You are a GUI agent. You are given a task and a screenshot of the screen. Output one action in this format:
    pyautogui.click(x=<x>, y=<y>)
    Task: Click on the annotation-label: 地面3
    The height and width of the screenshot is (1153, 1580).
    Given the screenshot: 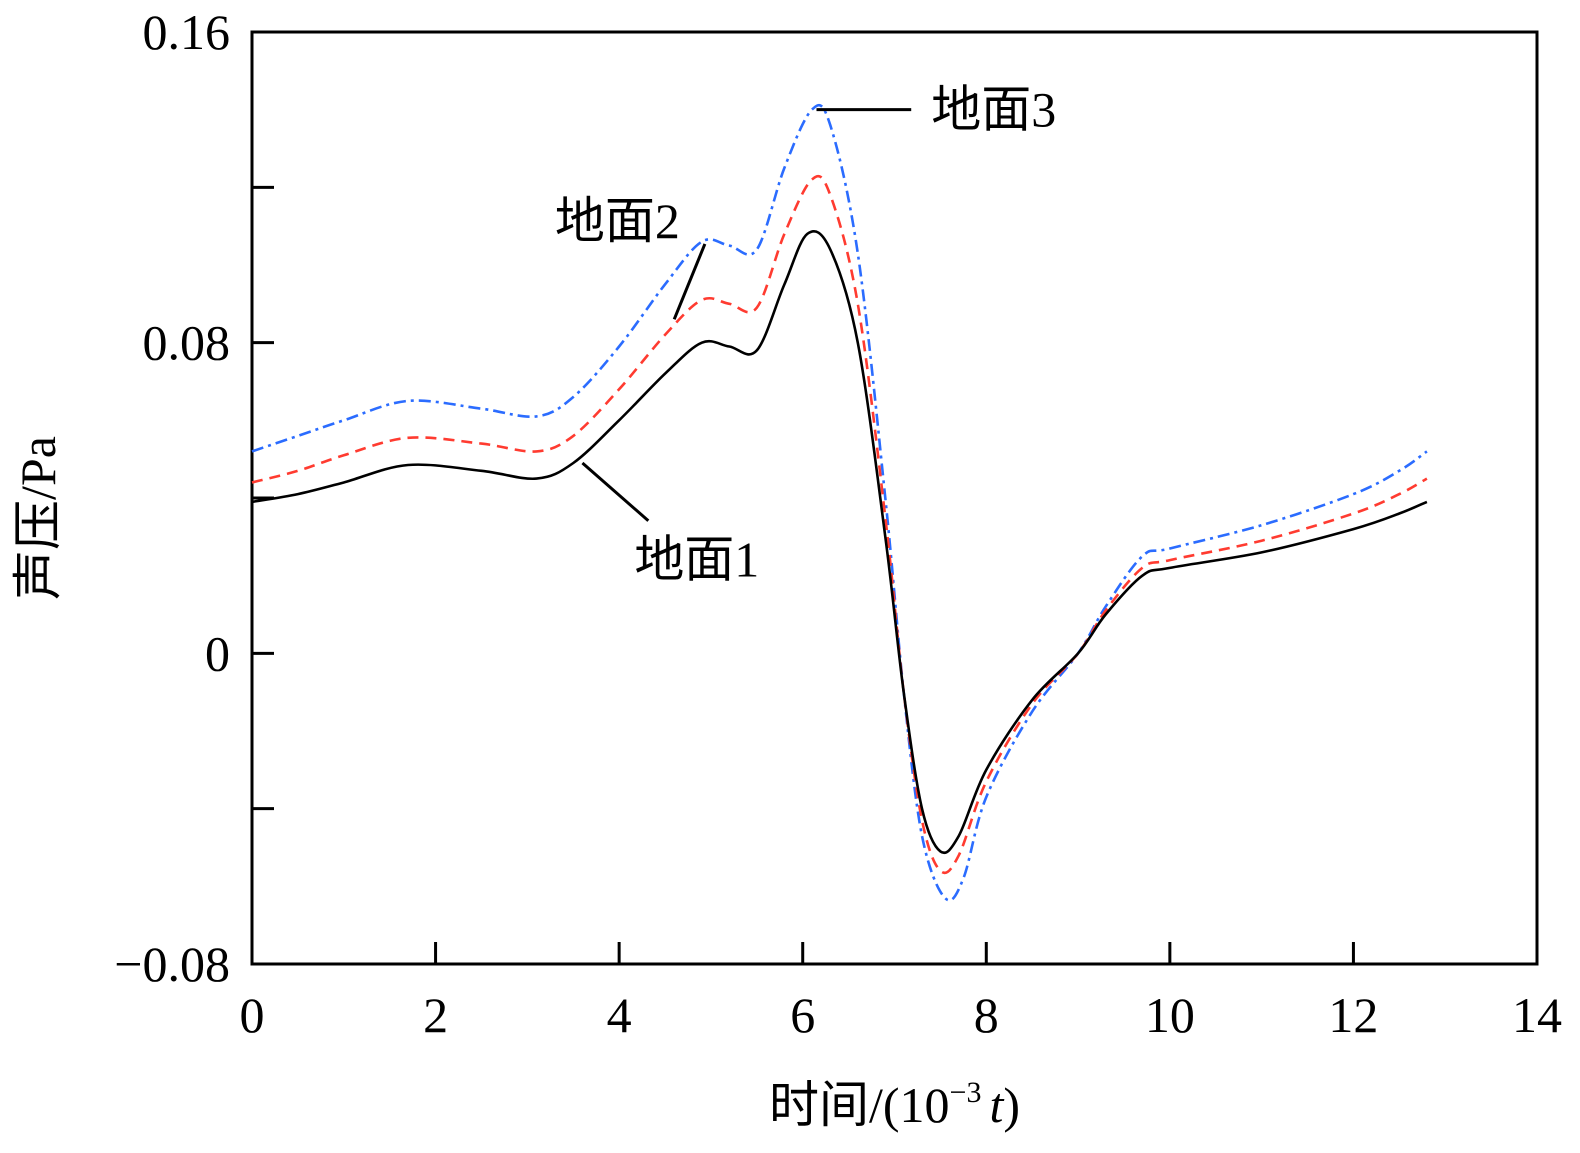 What is the action you would take?
    pyautogui.click(x=993, y=110)
    